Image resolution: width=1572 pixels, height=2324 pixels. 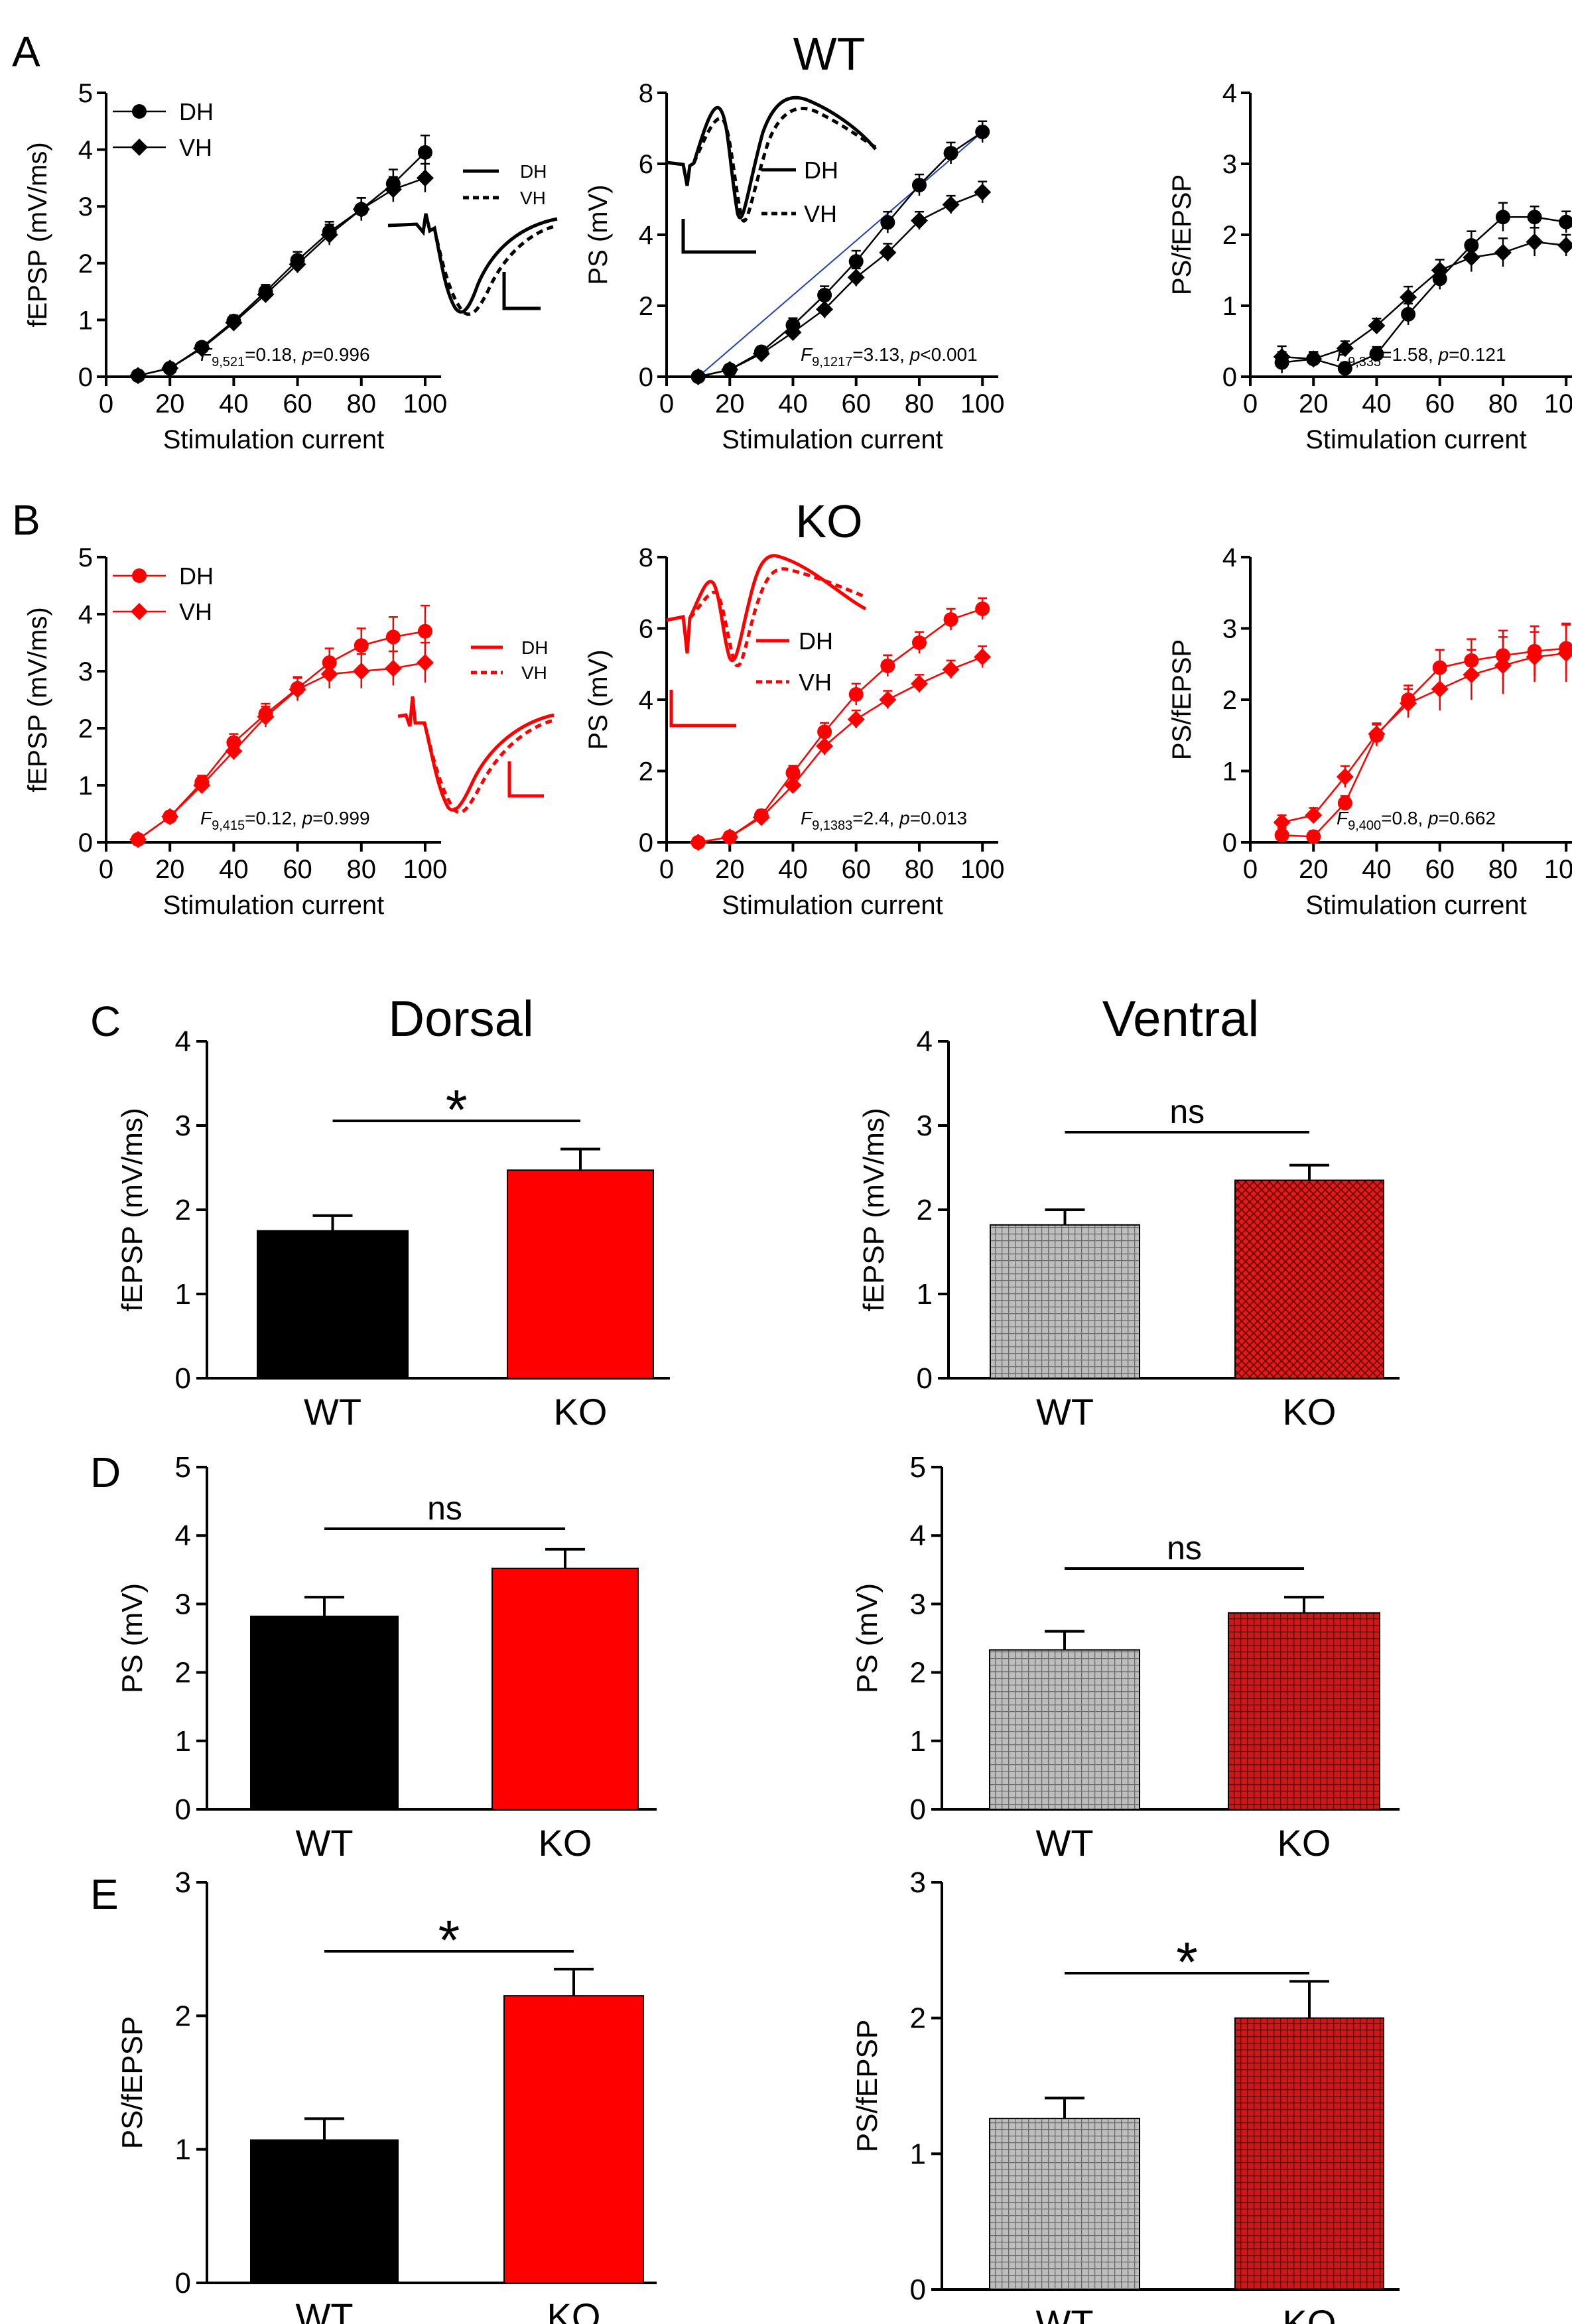 I want to click on d2-y-axis-label: PS (mV), so click(x=867, y=1638).